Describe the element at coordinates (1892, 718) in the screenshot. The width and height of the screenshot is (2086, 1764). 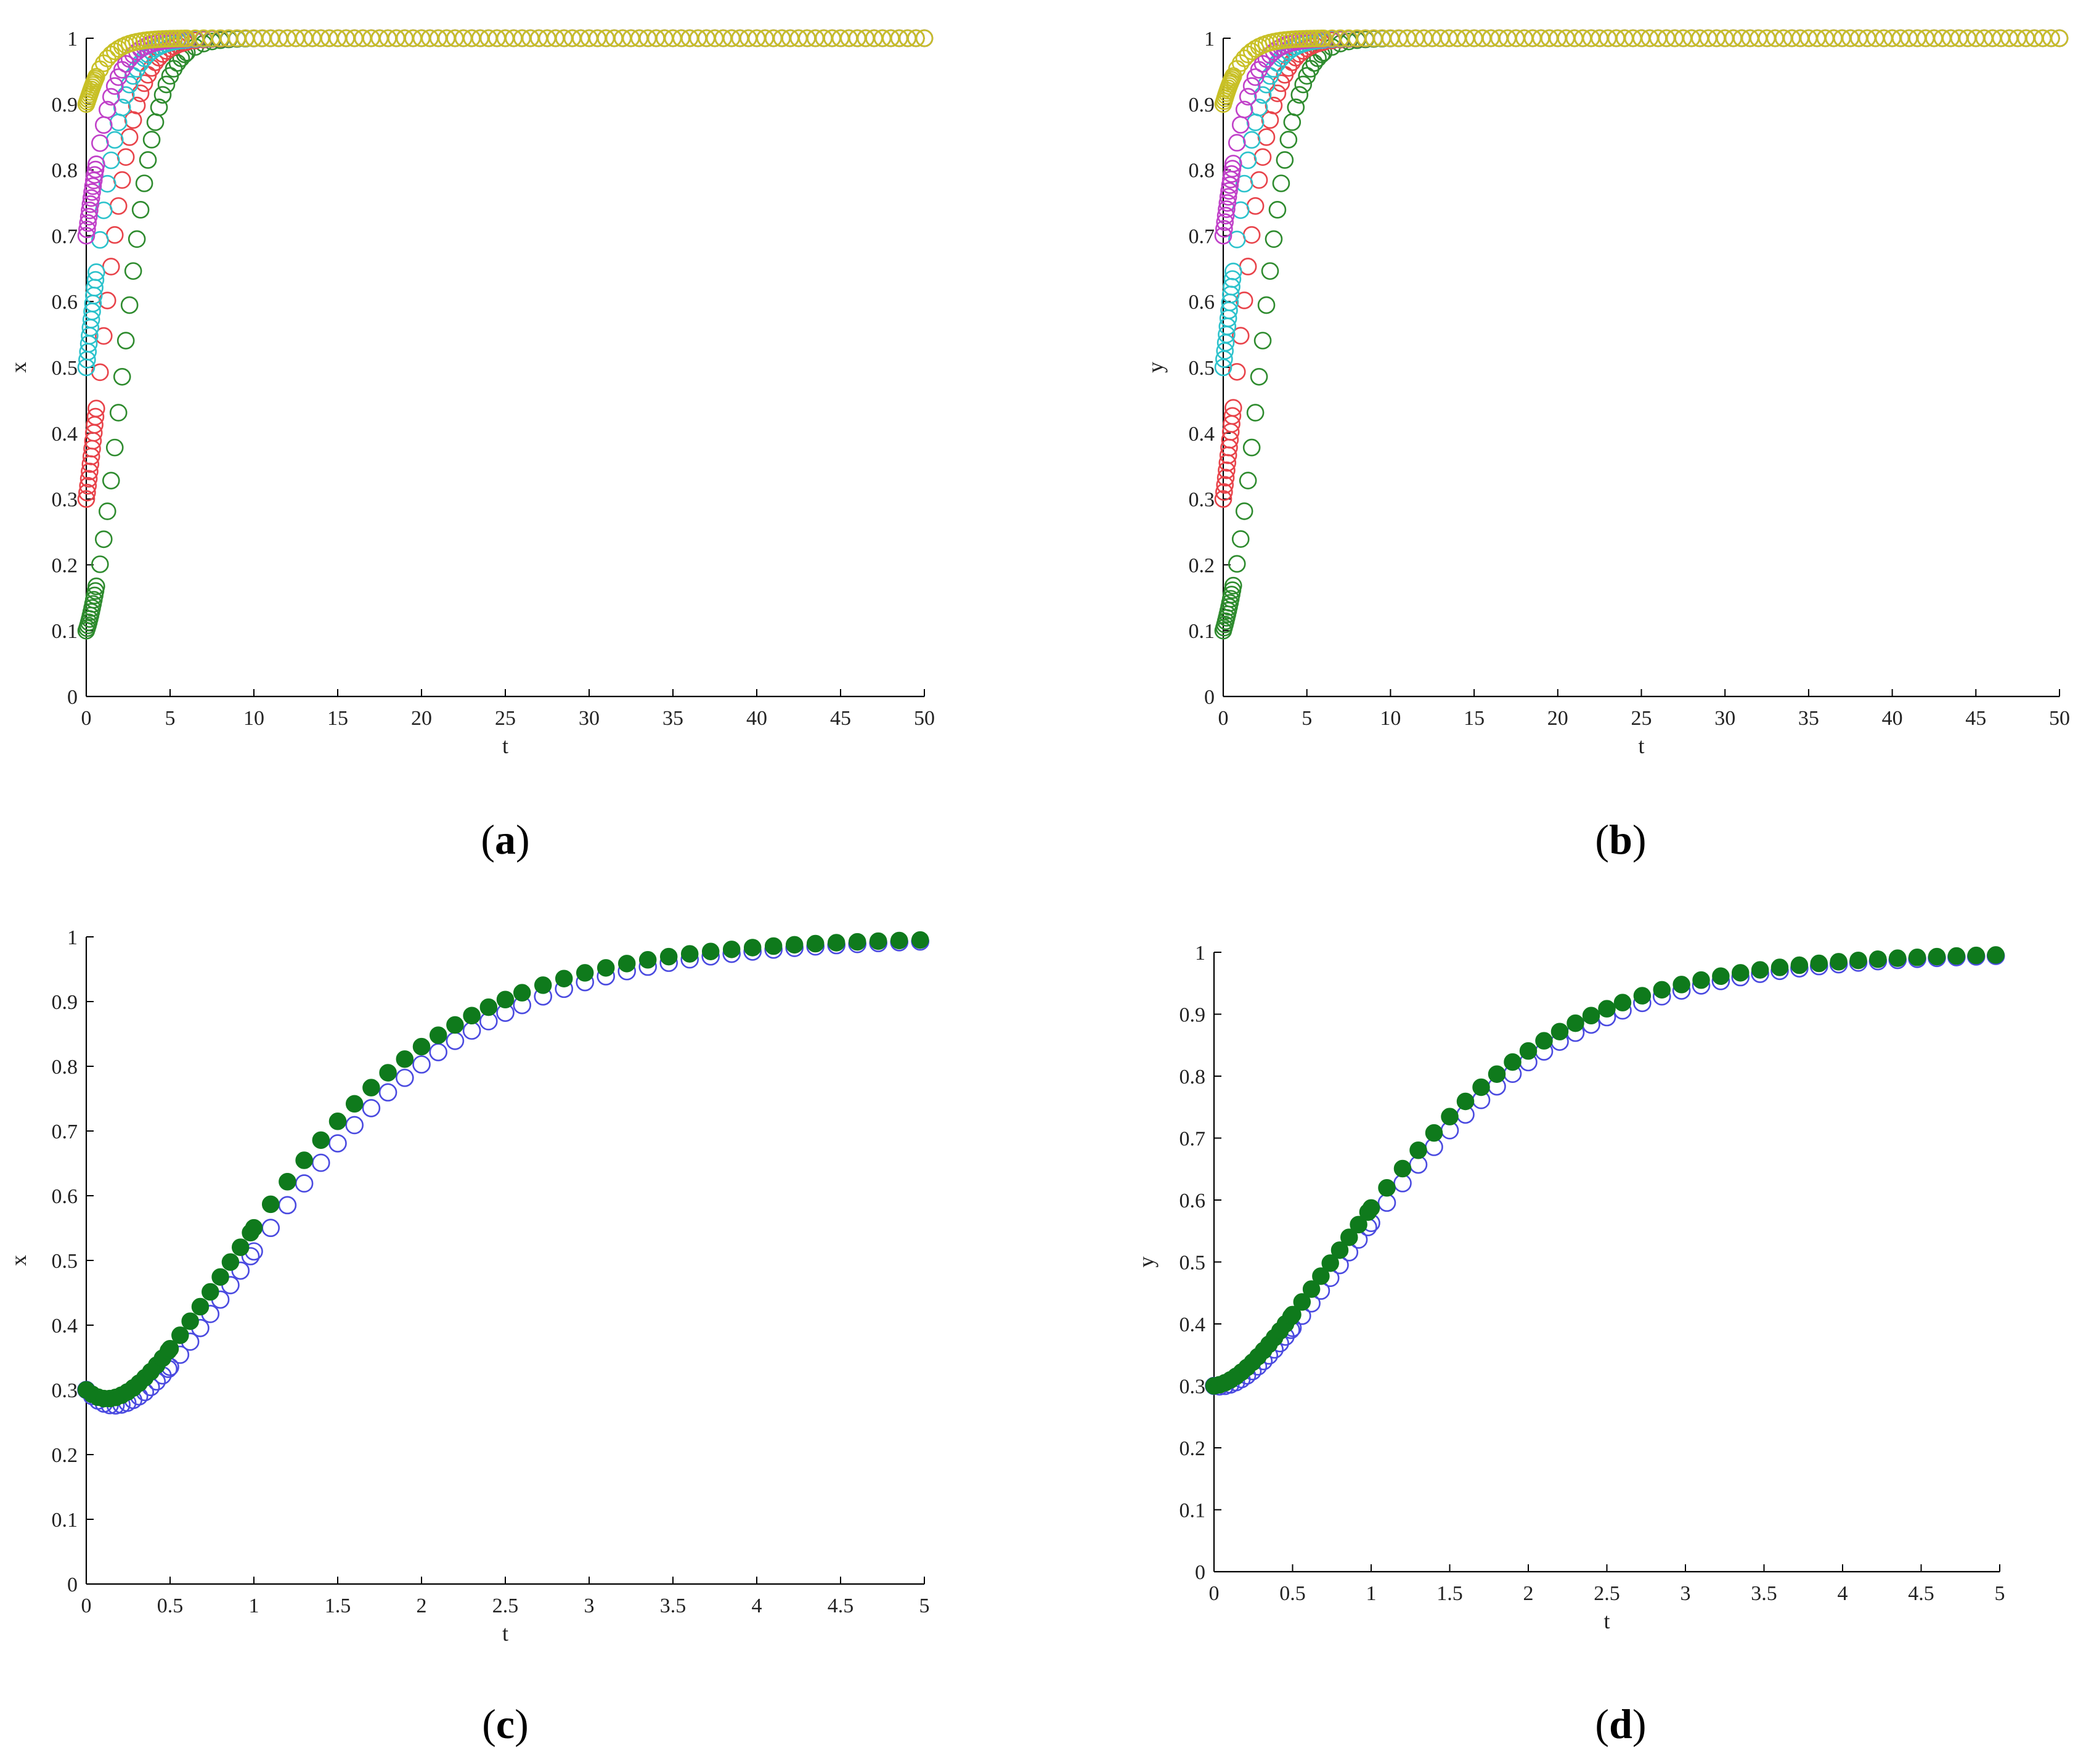
I see `x-tick-label: 40` at that location.